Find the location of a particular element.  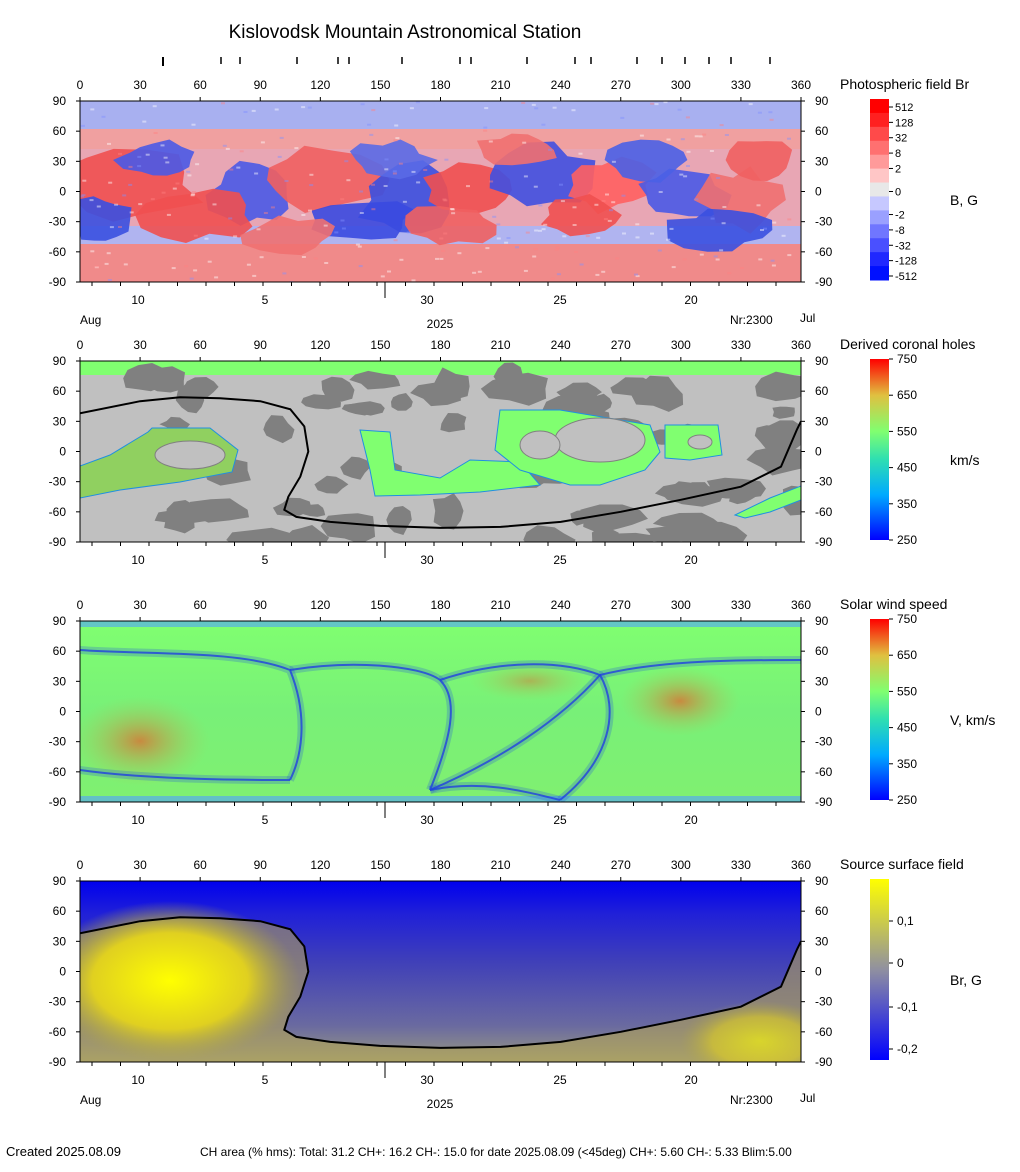

date-month-left: Aug is located at coordinates (90, 1100).